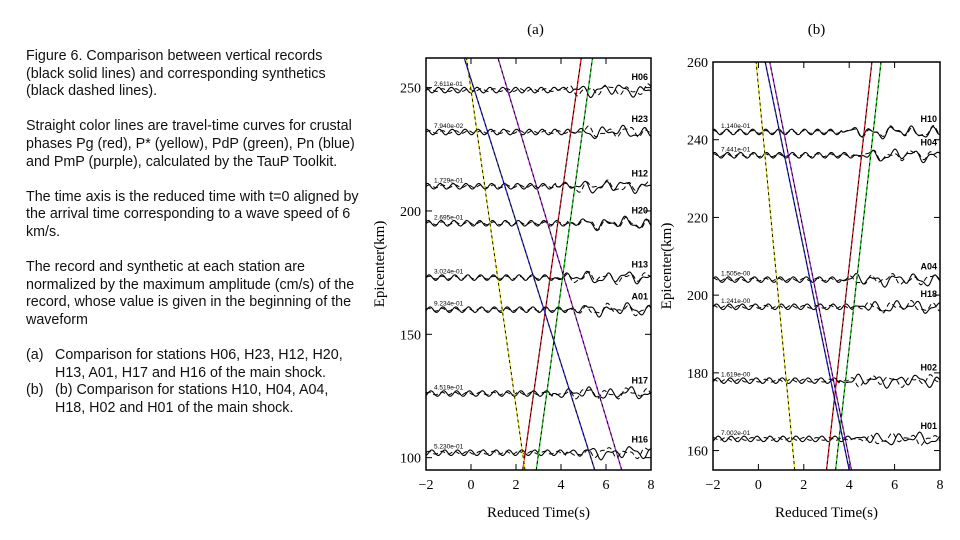 The width and height of the screenshot is (960, 540). Describe the element at coordinates (35, 390) in the screenshot. I see `caption-item-b-marker: (b)` at that location.